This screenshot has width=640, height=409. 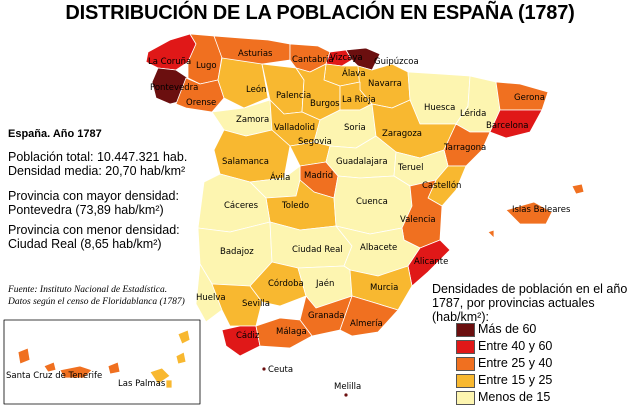 I want to click on legend-item: Entre 25 y 40, so click(x=504, y=363).